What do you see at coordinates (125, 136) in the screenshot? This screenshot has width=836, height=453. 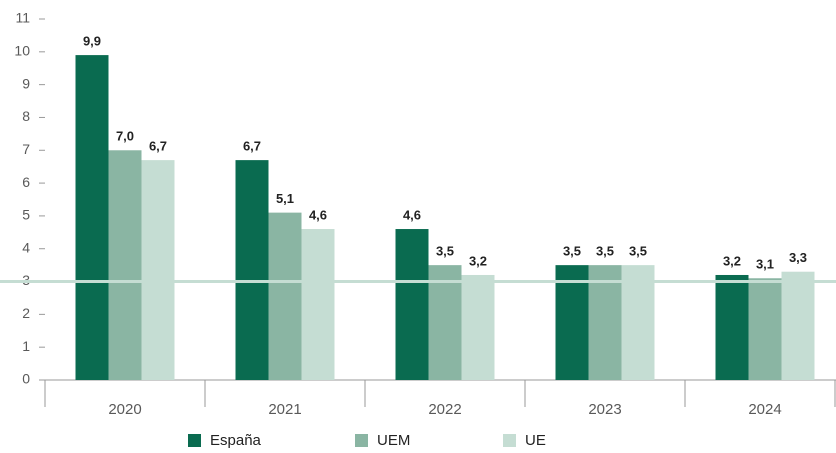 I see `value-label: 7,0` at bounding box center [125, 136].